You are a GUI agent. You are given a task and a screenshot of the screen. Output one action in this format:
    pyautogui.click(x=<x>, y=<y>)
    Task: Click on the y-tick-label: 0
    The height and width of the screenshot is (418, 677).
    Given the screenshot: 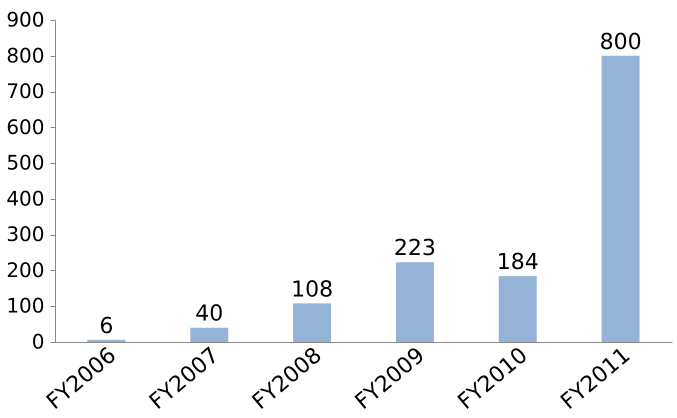 What is the action you would take?
    pyautogui.click(x=38, y=342)
    